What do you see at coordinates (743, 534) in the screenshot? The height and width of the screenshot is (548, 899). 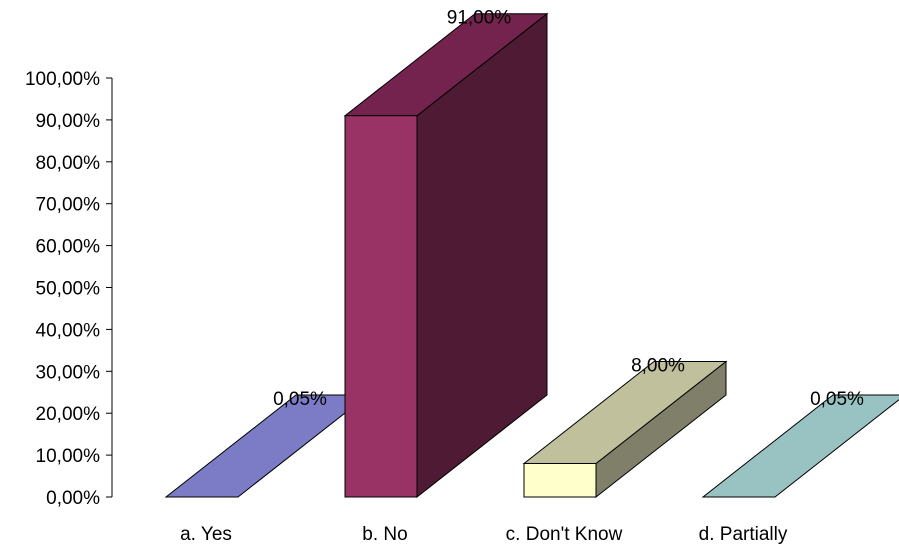 I see `category-label: d. Partially` at bounding box center [743, 534].